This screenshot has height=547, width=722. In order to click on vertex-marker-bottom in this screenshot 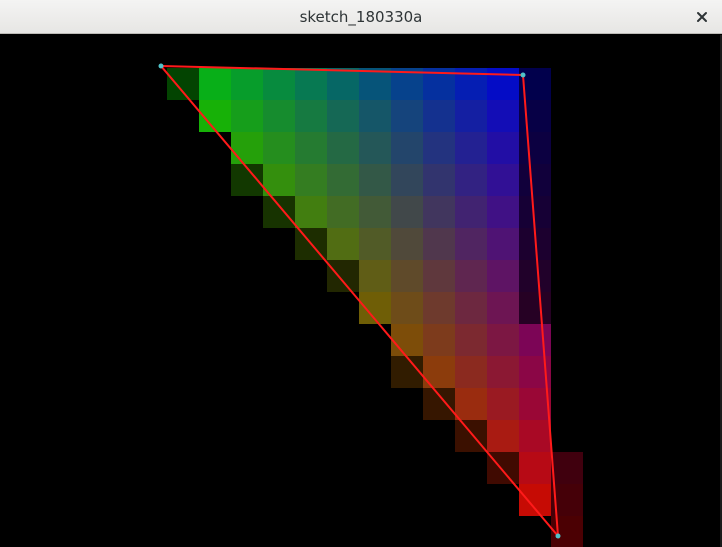, I will do `click(558, 536)`.